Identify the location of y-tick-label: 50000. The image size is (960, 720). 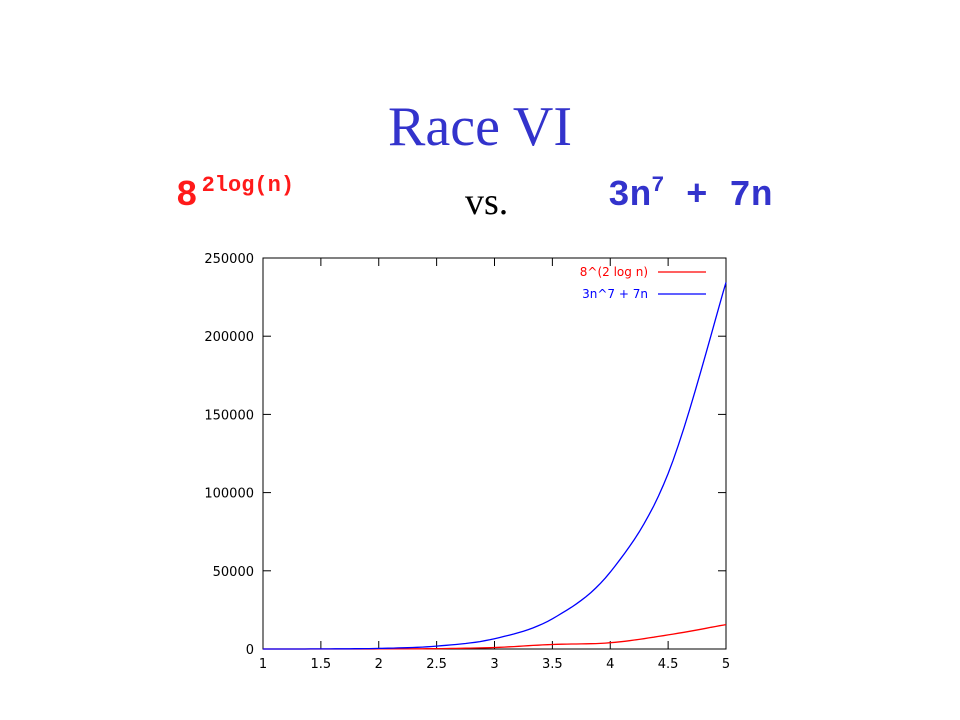
(233, 572).